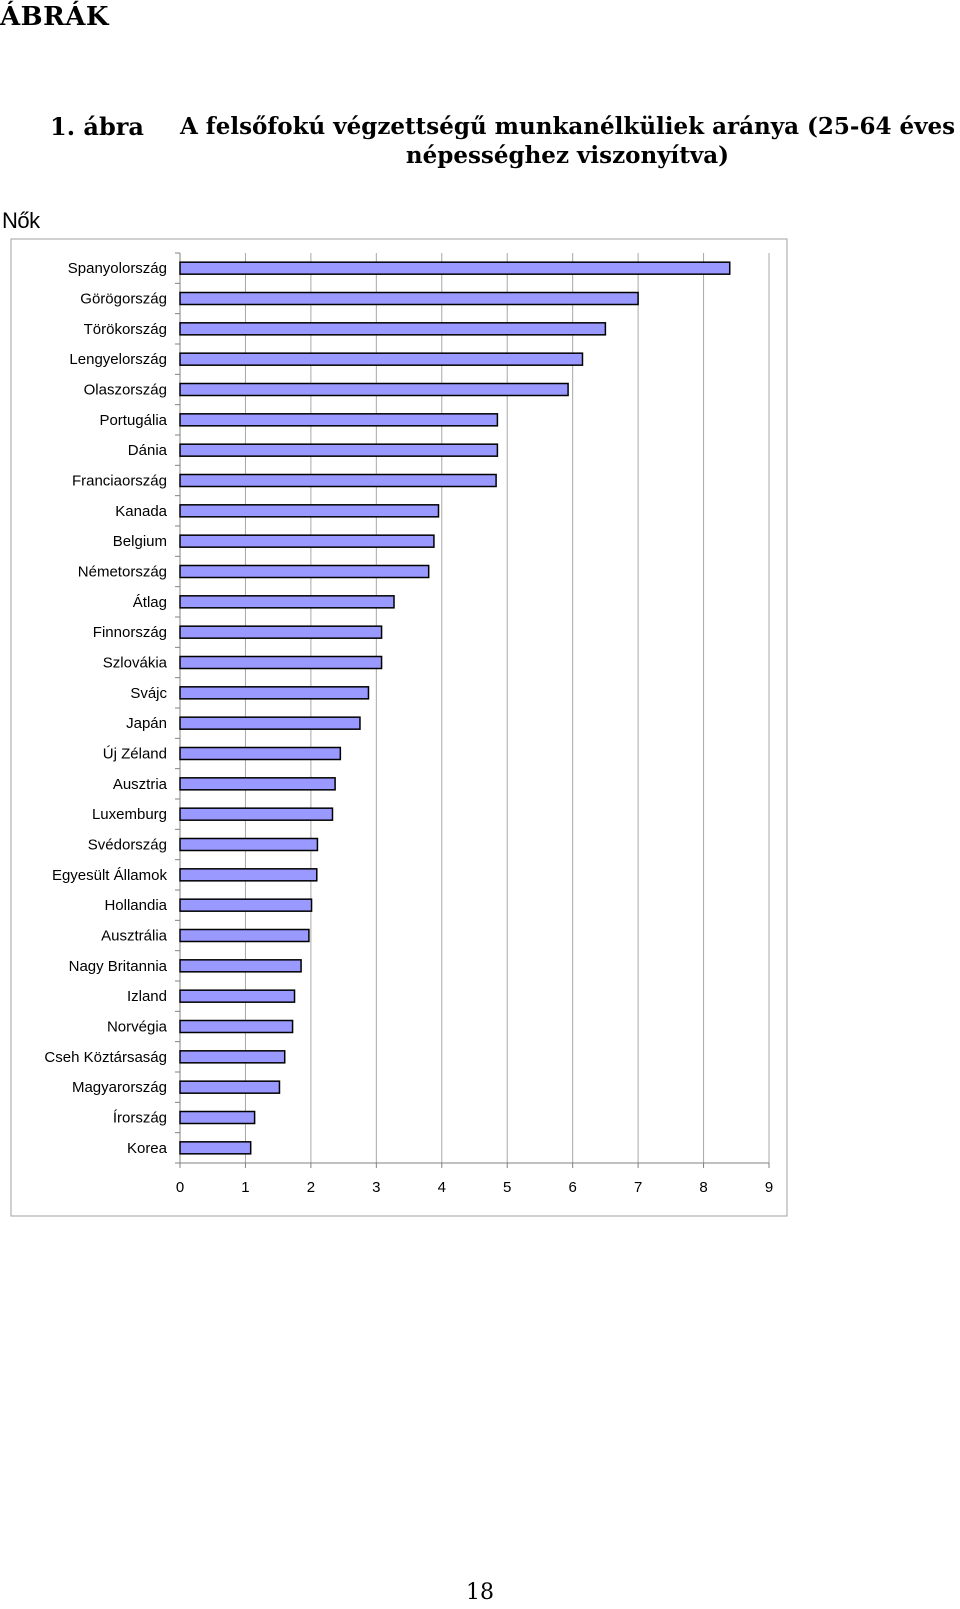 The height and width of the screenshot is (1609, 960). Describe the element at coordinates (140, 784) in the screenshot. I see `category-label: Ausztria` at that location.